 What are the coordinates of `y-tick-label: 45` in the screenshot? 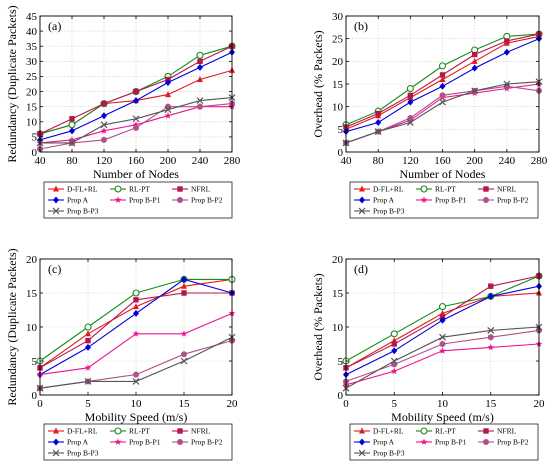 It's located at (32, 17).